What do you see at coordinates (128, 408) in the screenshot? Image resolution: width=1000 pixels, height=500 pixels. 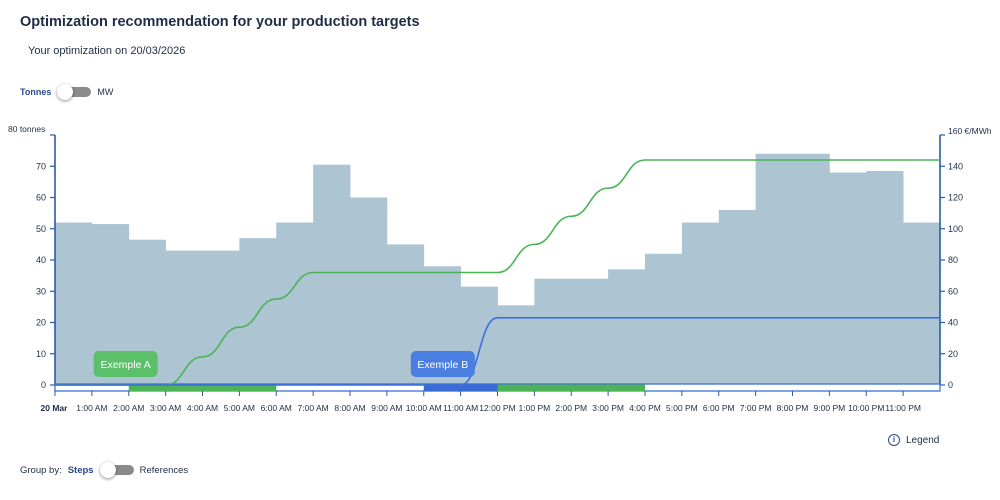 I see `x-tick-label: 2:00 AM` at bounding box center [128, 408].